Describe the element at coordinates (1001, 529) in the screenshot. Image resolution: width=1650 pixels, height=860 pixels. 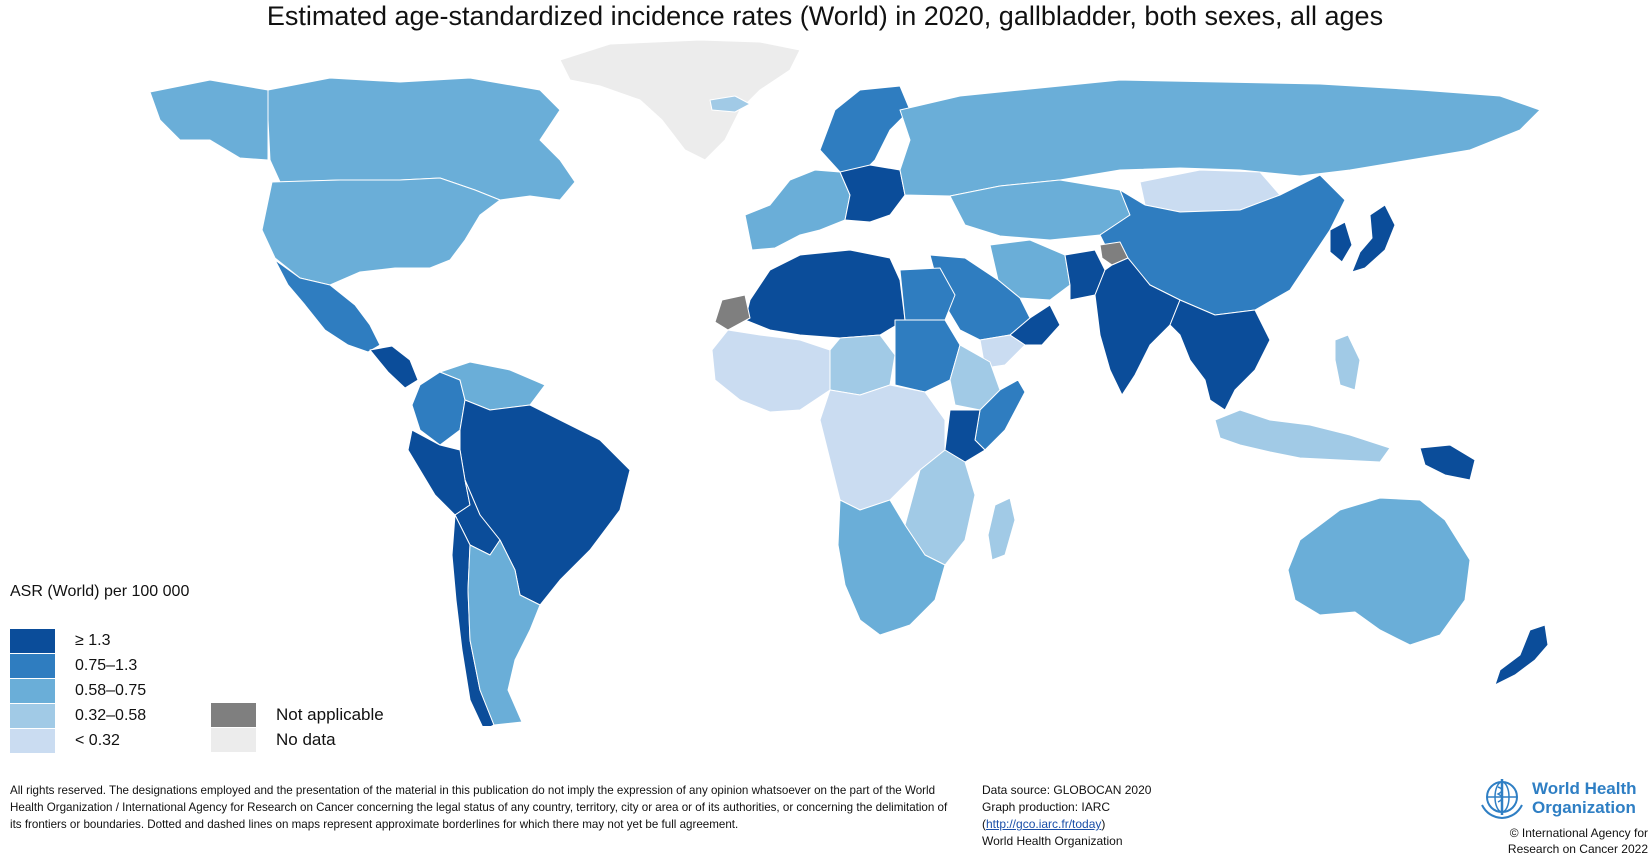
I see `region-madagascar: Madagascar` at that location.